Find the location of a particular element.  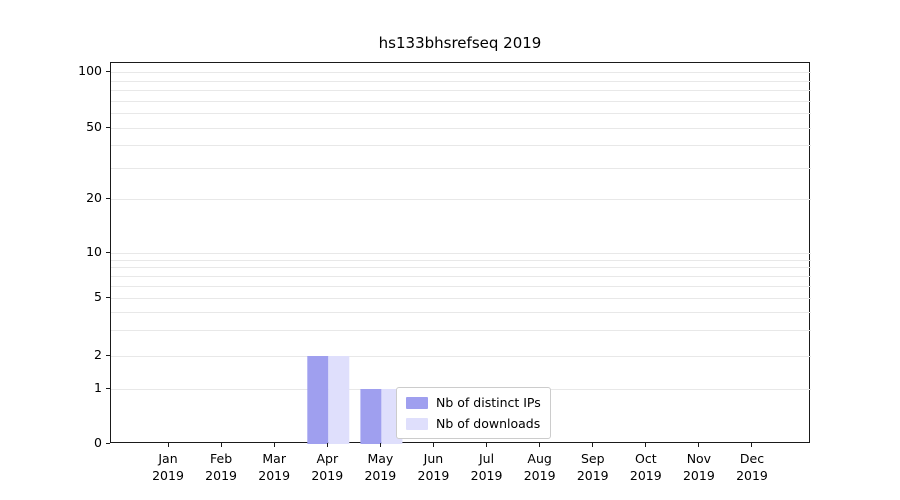

bar-nb-of-downloads-apr-2019 is located at coordinates (339, 400).